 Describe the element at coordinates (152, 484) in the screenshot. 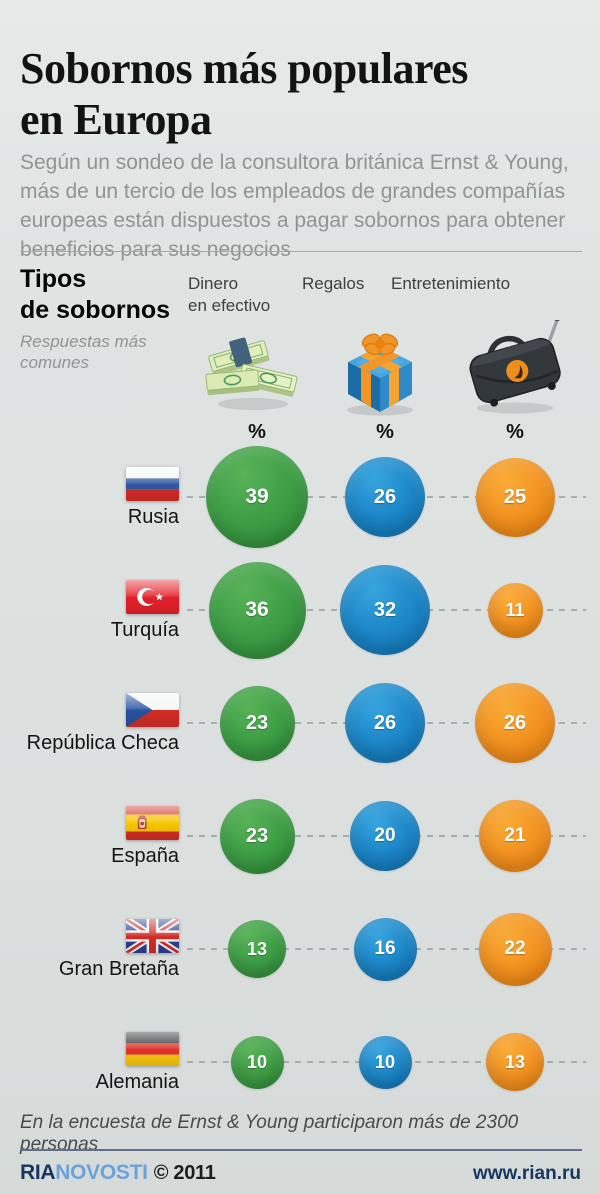

I see `flag-russia-icon` at that location.